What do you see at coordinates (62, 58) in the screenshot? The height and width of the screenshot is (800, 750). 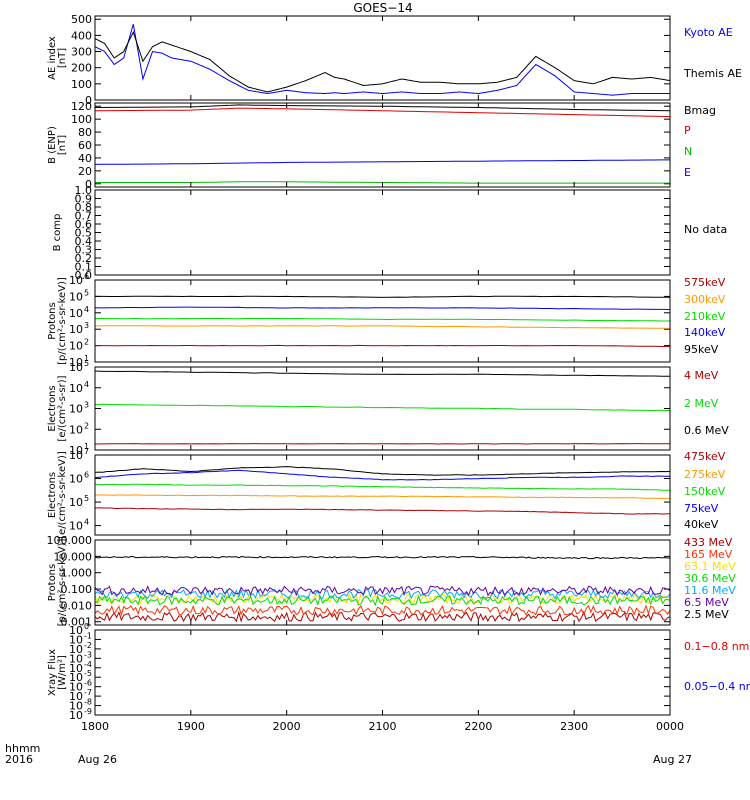 I see `y-axis-label: [nT]` at bounding box center [62, 58].